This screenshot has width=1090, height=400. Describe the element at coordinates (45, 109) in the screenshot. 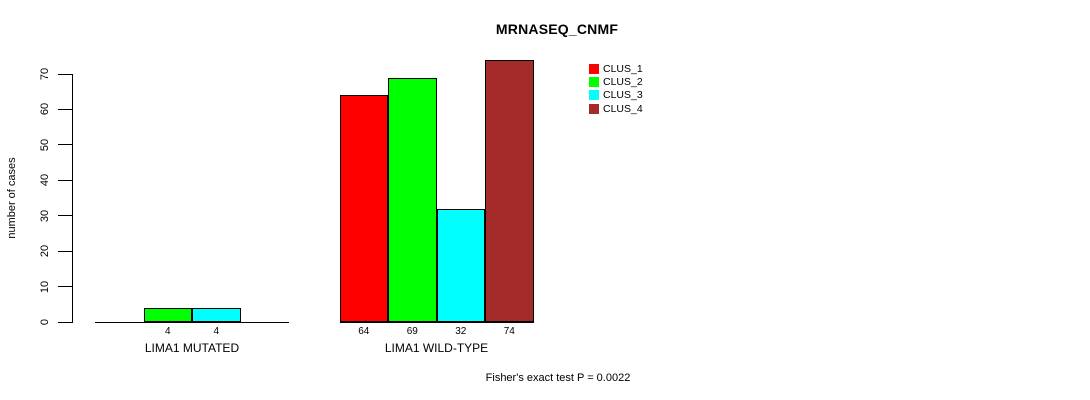

I see `y-tick-label: 60` at that location.